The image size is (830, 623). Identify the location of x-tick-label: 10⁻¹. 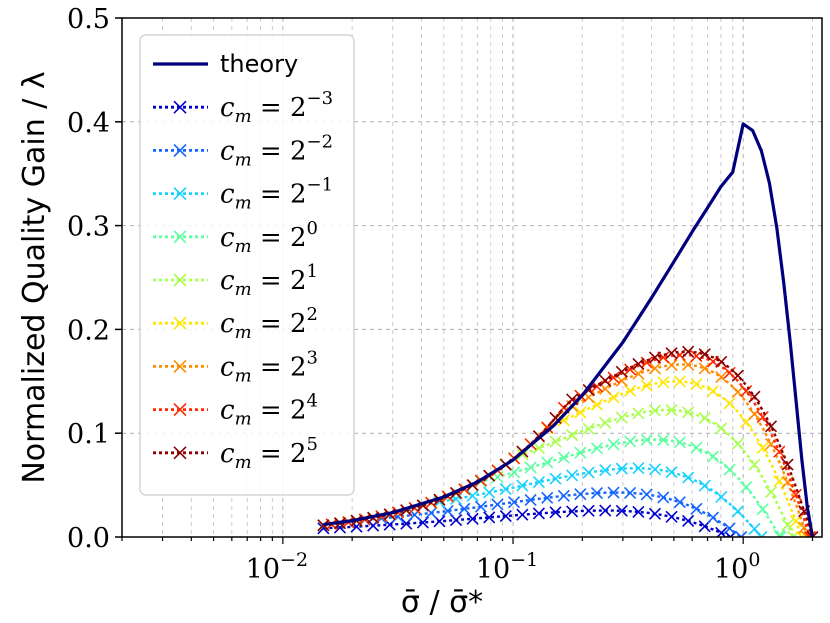
(507, 567).